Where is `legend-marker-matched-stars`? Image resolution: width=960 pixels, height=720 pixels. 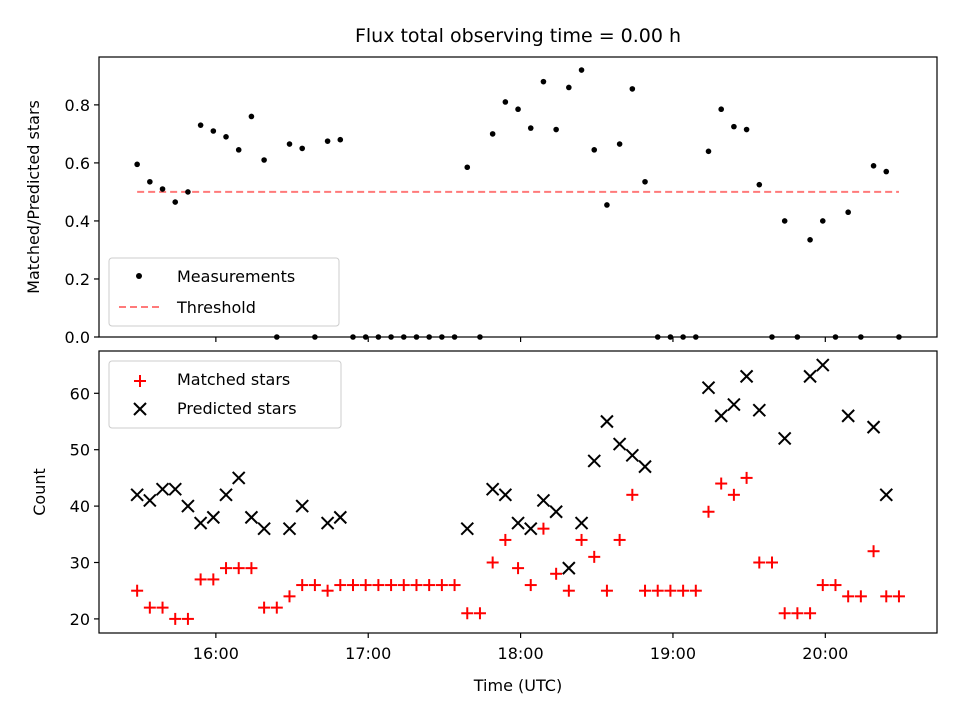 legend-marker-matched-stars is located at coordinates (140, 381).